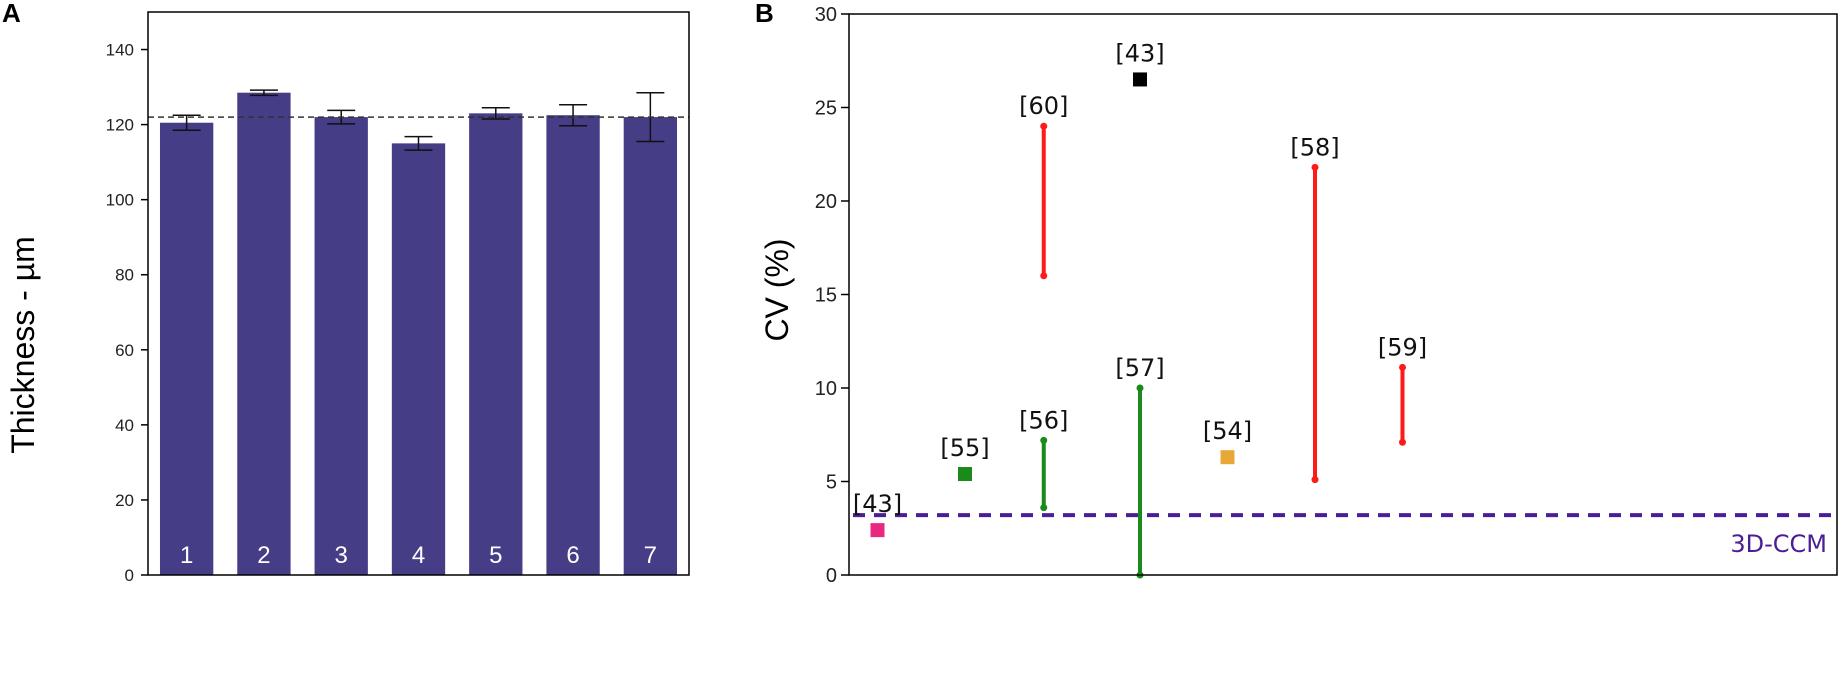 The height and width of the screenshot is (689, 1841). I want to click on y-tick-label-b: 5, so click(831, 483).